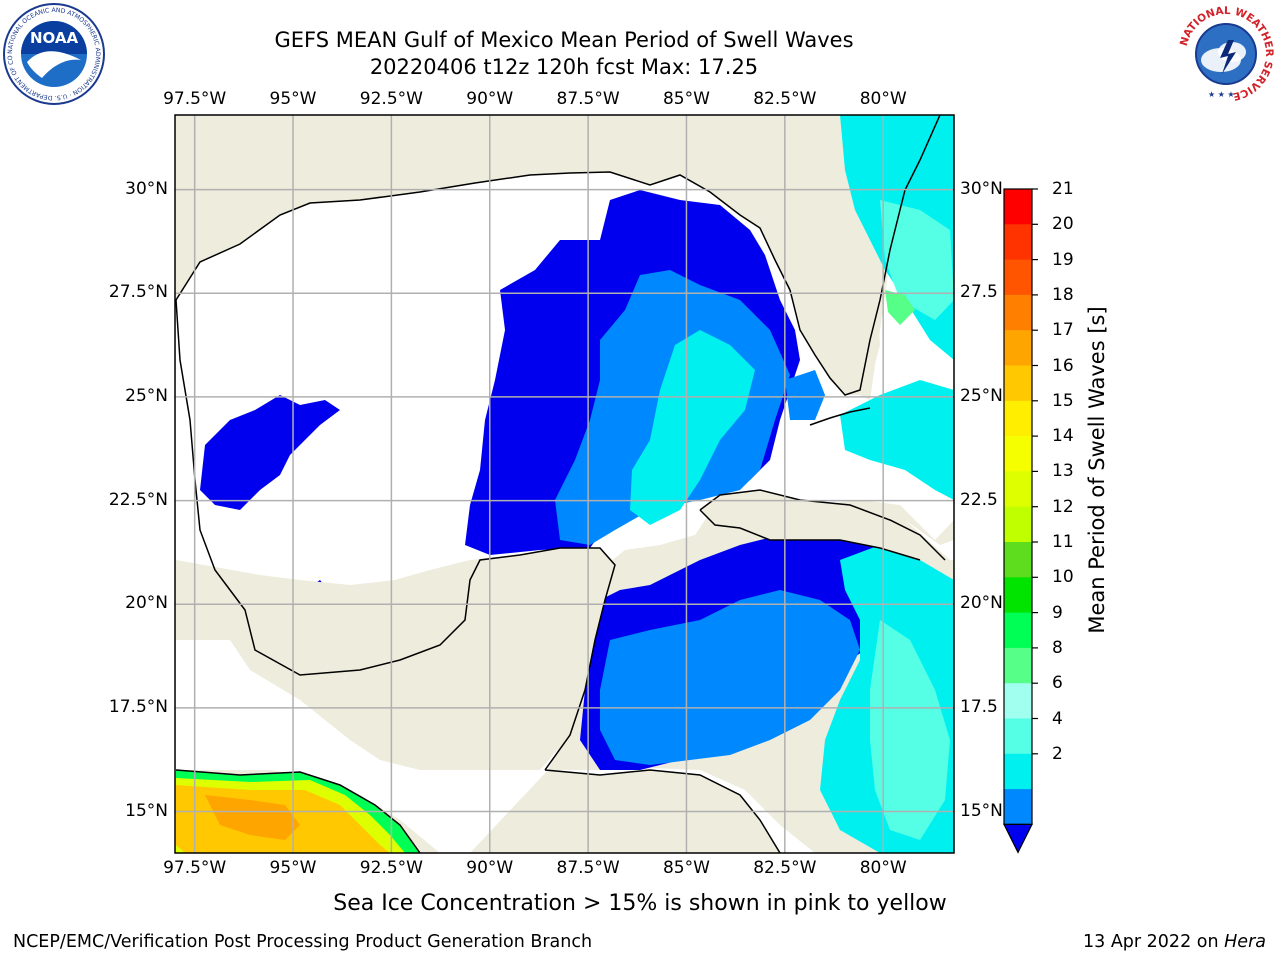 The image size is (1280, 960). Describe the element at coordinates (1226, 54) in the screenshot. I see `nws-logo: NATIONAL WEATHER SERVICE ★ ★ ★` at that location.